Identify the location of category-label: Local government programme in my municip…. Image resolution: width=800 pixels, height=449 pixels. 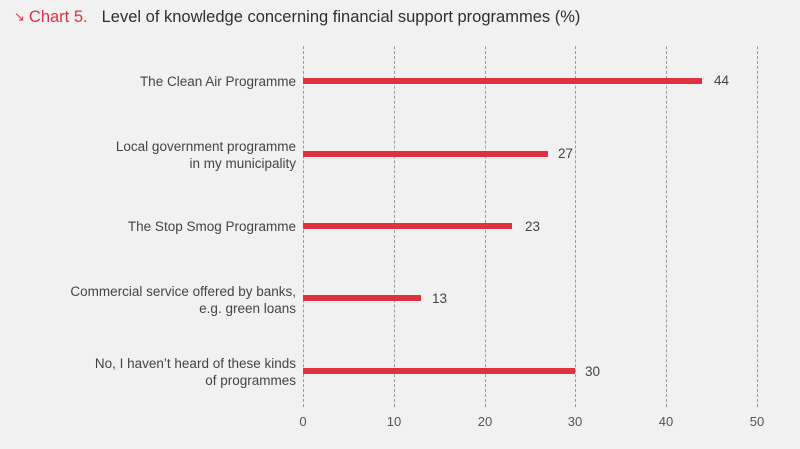
(205, 155).